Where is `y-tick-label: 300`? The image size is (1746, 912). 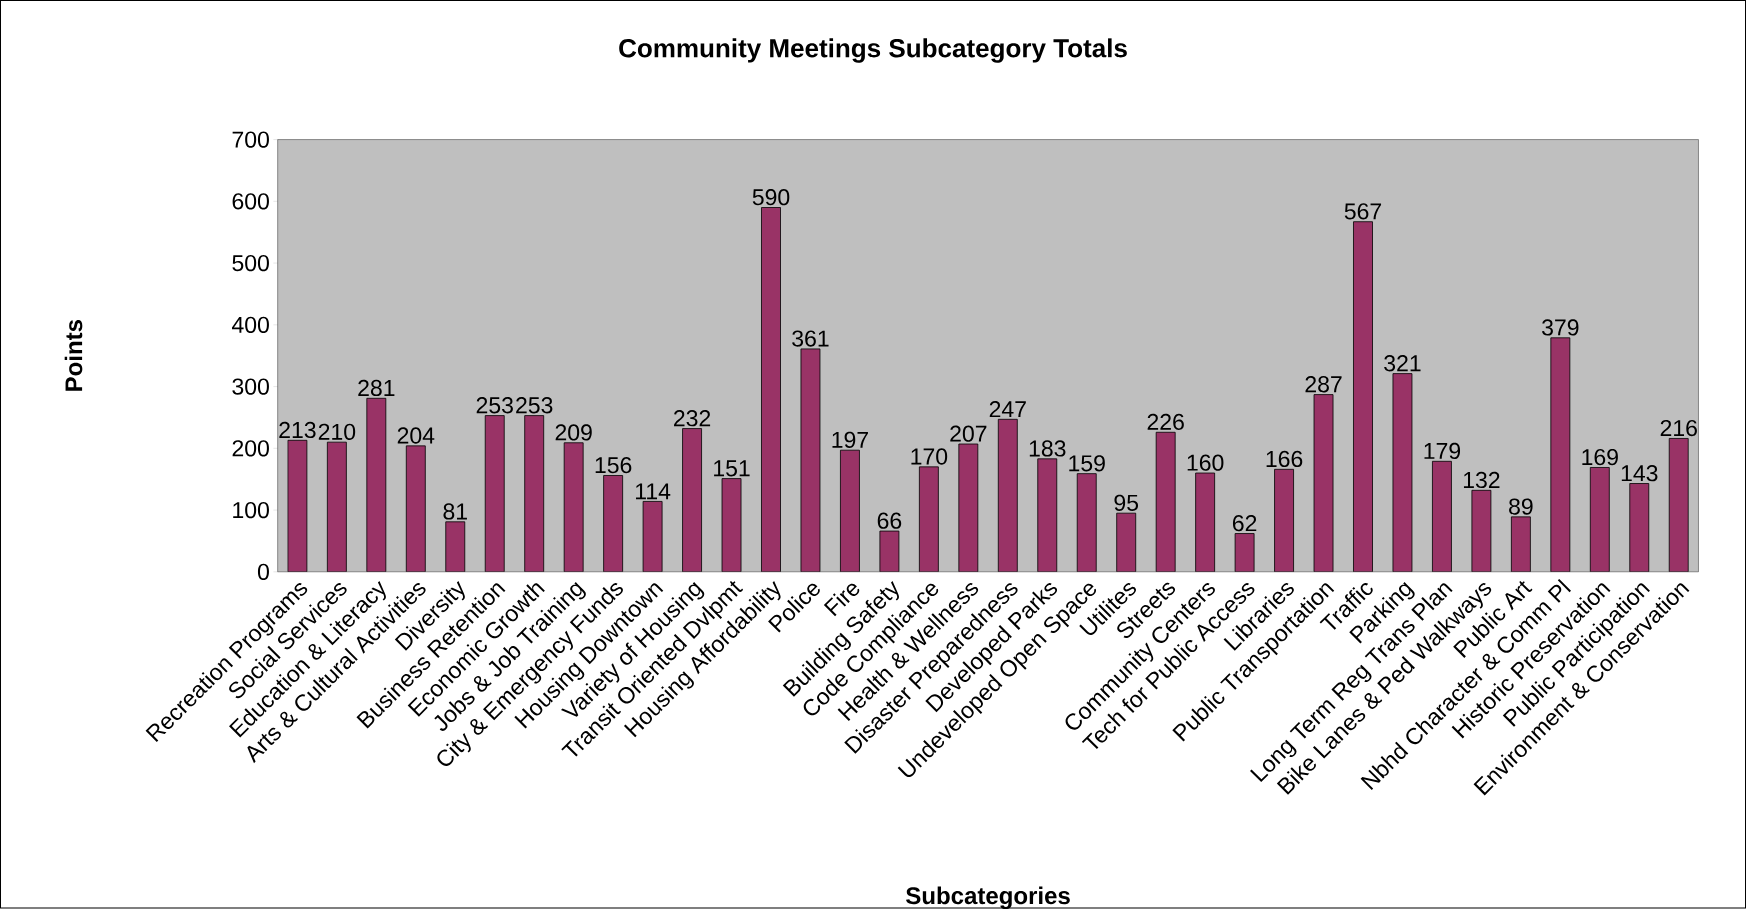 y-tick-label: 300 is located at coordinates (250, 386).